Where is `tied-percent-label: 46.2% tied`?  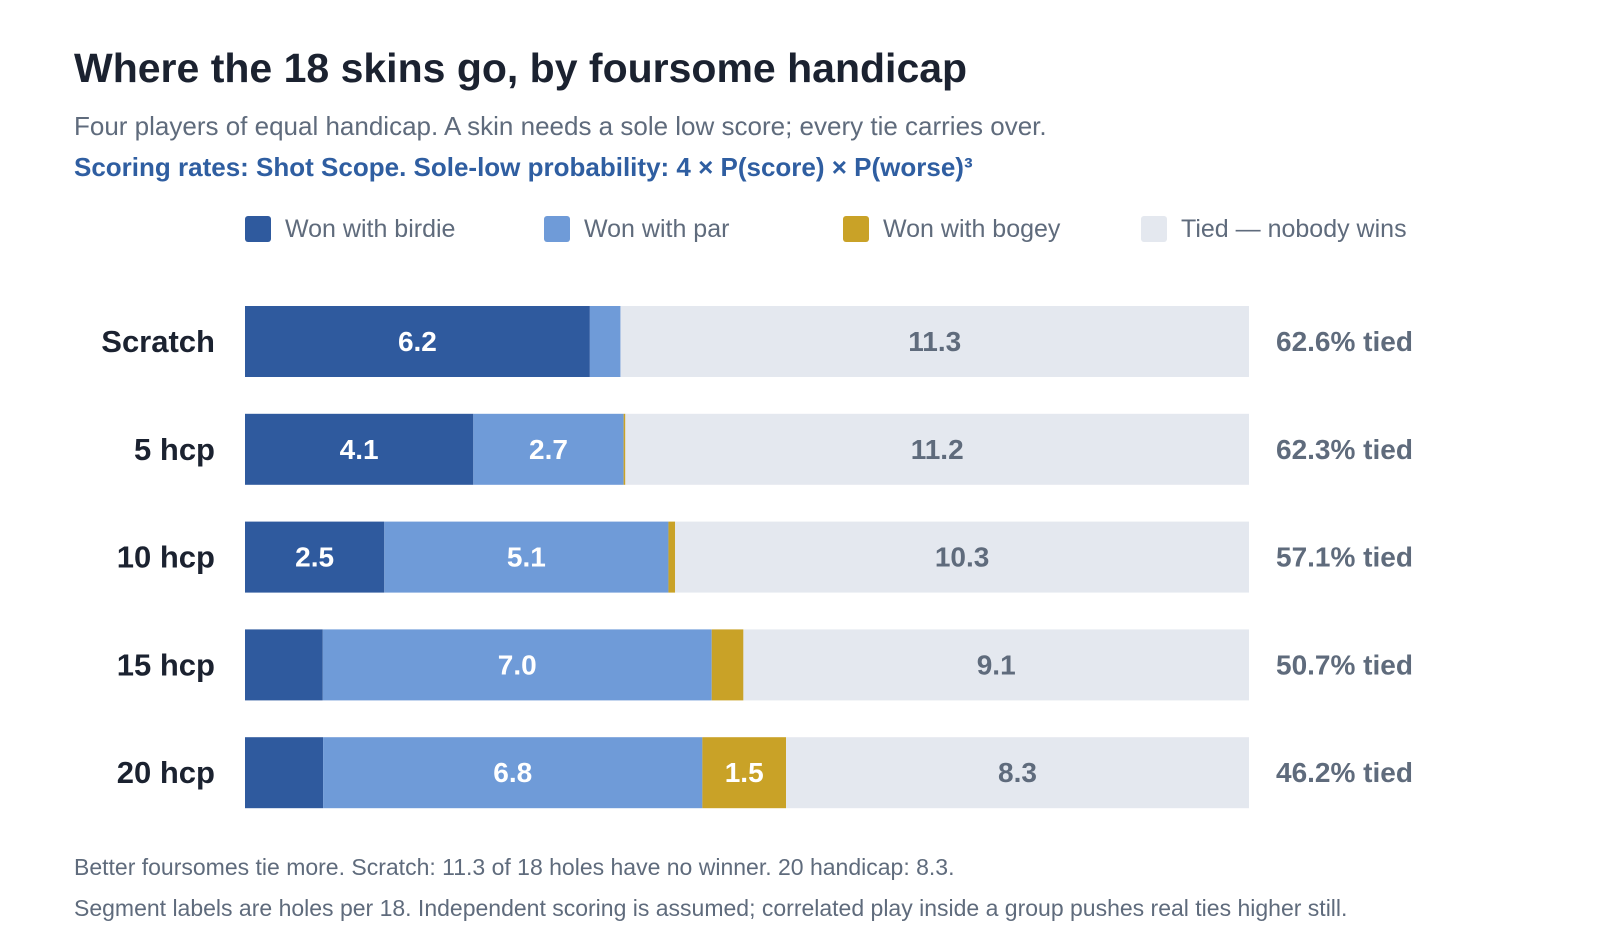
tied-percent-label: 46.2% tied is located at coordinates (1344, 772).